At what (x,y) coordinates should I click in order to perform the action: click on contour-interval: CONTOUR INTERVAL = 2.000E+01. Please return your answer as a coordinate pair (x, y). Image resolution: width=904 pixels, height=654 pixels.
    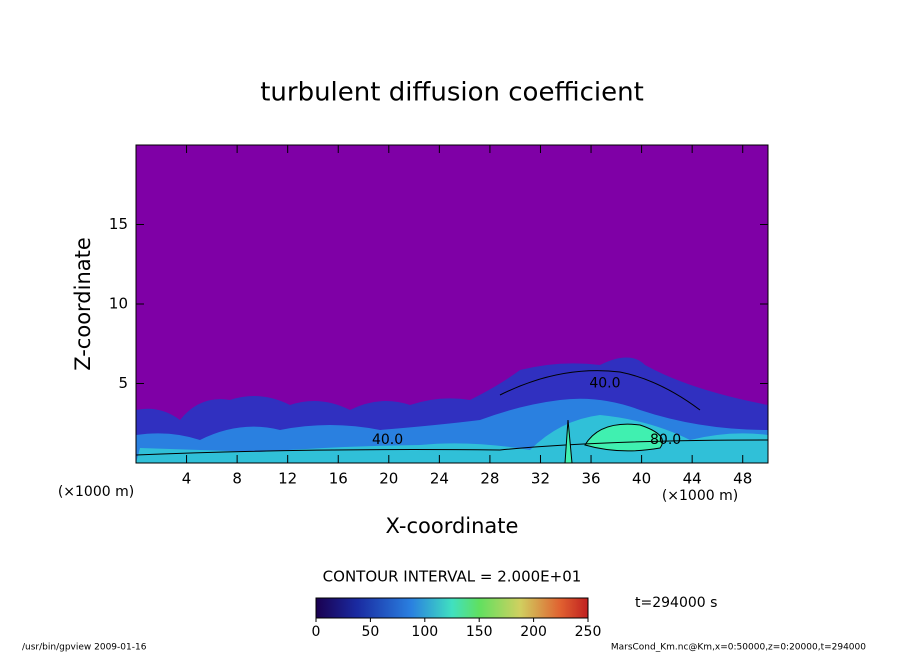
    Looking at the image, I should click on (452, 577).